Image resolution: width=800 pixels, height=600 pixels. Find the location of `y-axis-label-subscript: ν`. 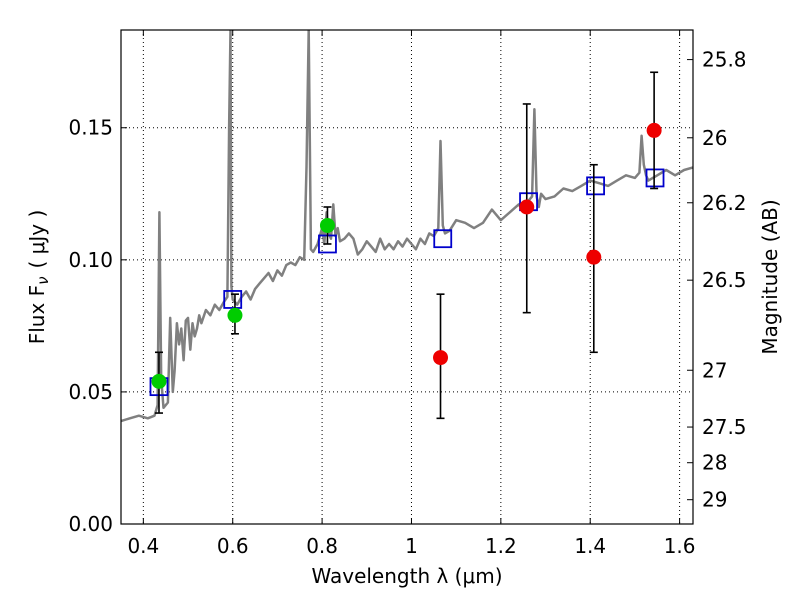

y-axis-label-subscript: ν is located at coordinates (43, 280).